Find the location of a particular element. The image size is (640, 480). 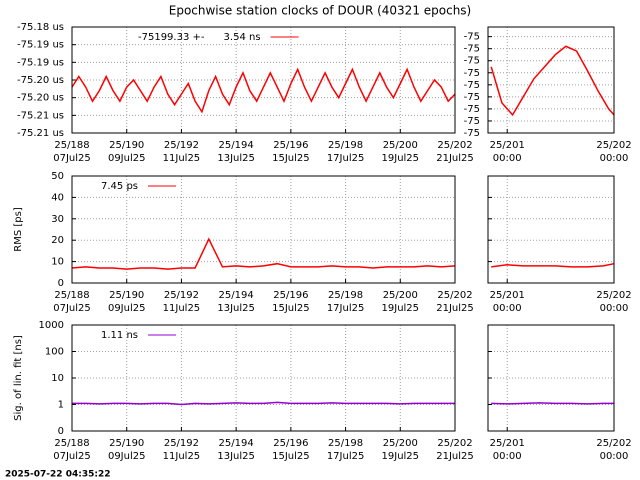

y-tick-label: 100 is located at coordinates (54, 352).